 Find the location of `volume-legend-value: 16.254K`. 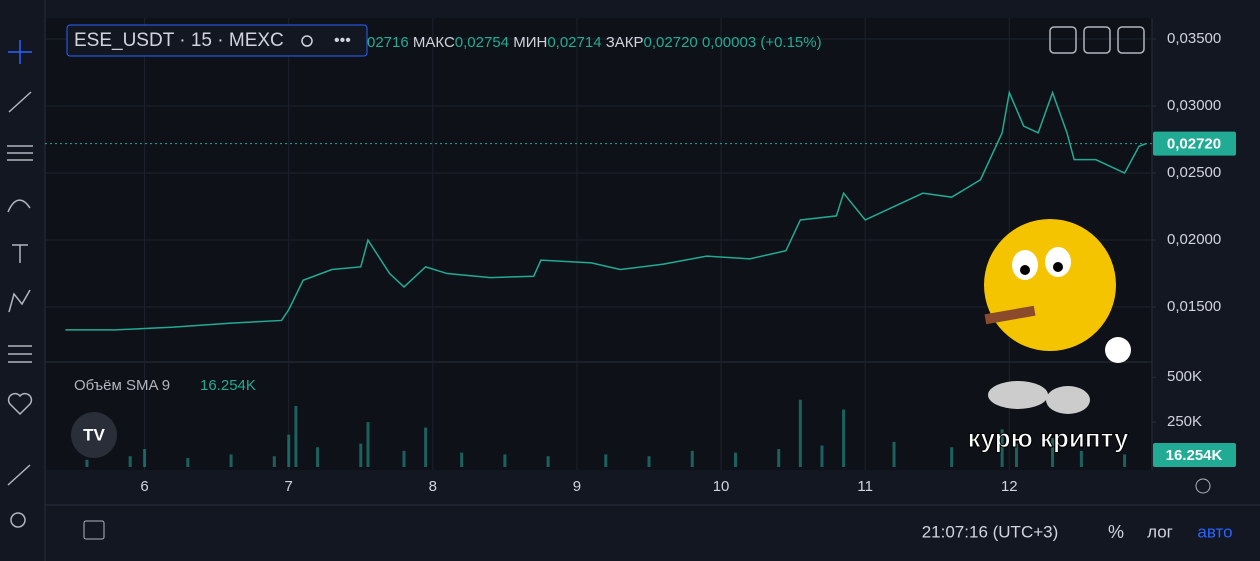

volume-legend-value: 16.254K is located at coordinates (228, 385).